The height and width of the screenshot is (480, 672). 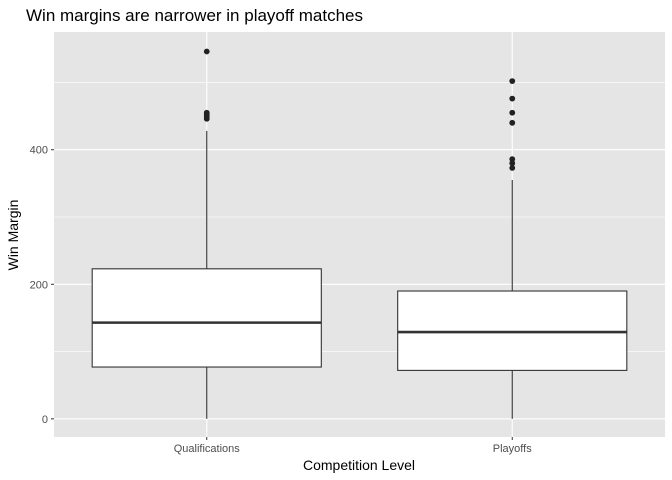 I want to click on y-tick-label: 400, so click(x=39, y=151).